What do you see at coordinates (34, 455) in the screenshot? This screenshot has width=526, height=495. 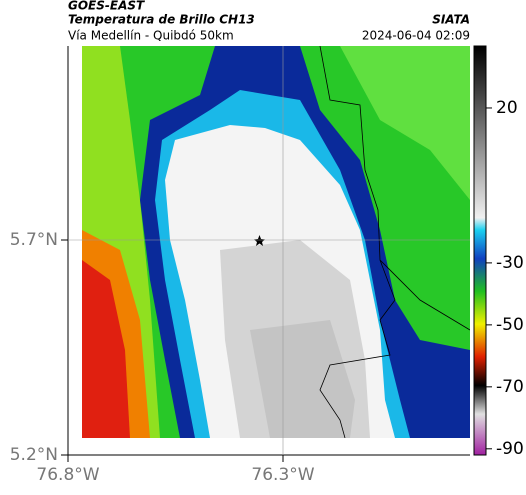 I see `lat-label: 5.2°N` at bounding box center [34, 455].